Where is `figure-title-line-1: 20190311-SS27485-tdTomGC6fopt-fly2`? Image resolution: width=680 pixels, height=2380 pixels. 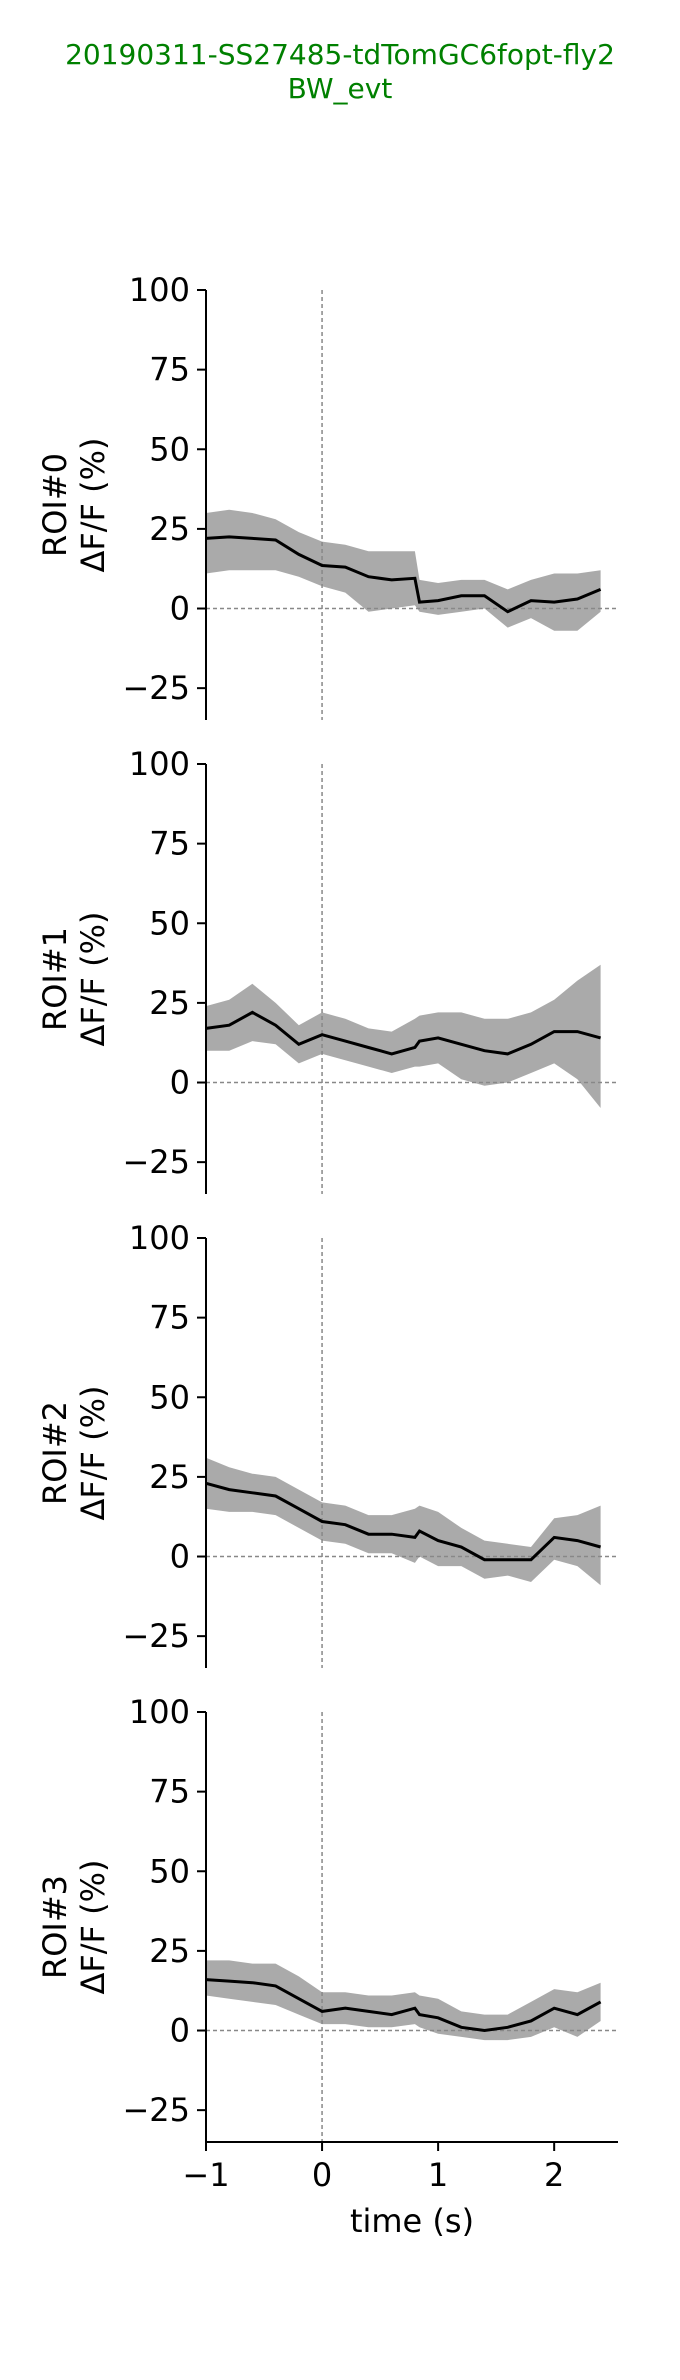 figure-title-line-1: 20190311-SS27485-tdTomGC6fopt-fly2 is located at coordinates (340, 54).